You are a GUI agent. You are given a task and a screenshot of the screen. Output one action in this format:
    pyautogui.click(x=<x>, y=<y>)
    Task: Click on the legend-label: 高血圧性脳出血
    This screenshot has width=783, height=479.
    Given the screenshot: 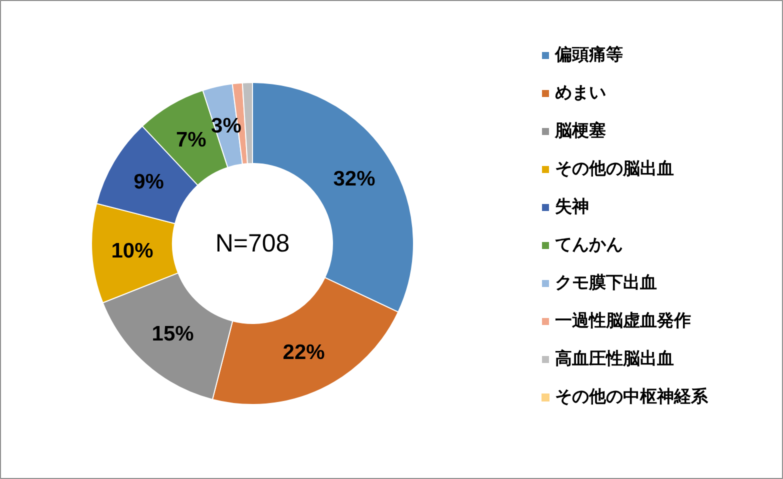 What is the action you would take?
    pyautogui.click(x=614, y=359)
    